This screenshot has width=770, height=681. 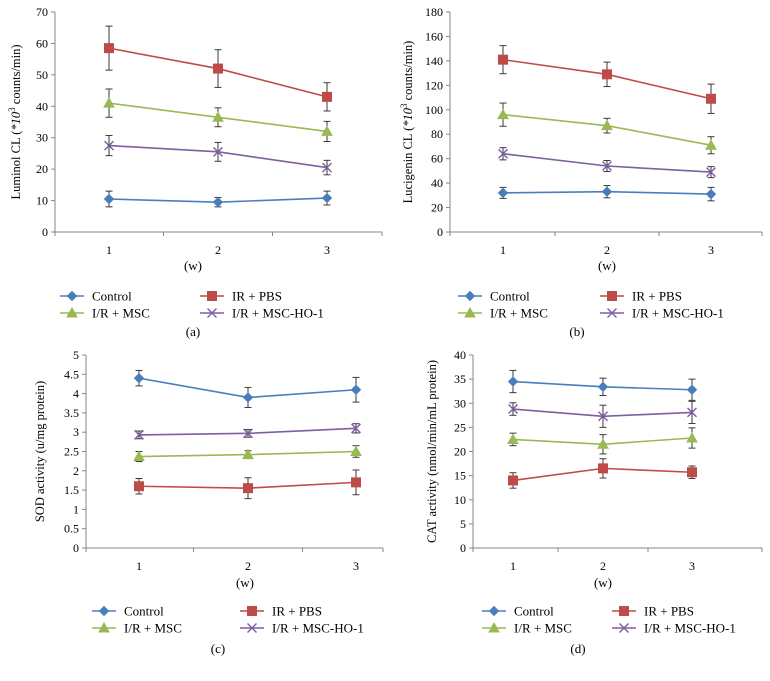 What do you see at coordinates (42, 138) in the screenshot?
I see `y-tick-label: 30` at bounding box center [42, 138].